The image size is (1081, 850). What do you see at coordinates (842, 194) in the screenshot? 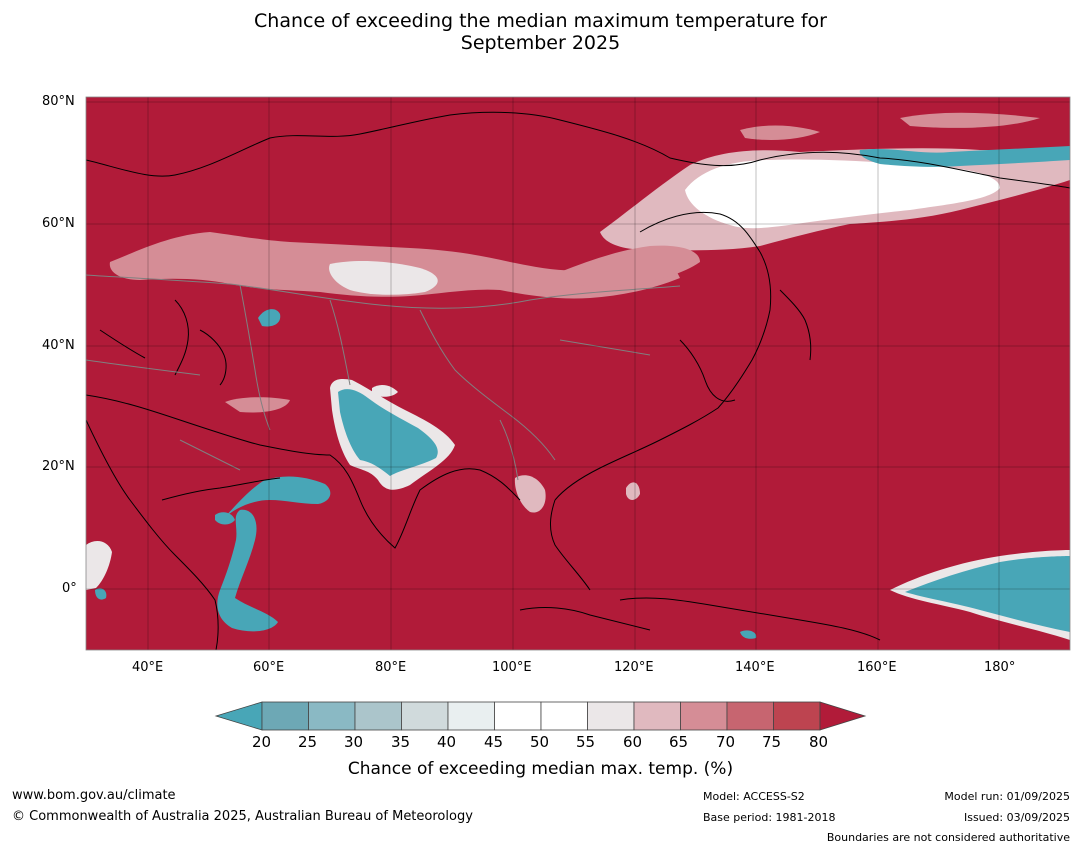
I see `neutral-core-siberia-east` at bounding box center [842, 194].